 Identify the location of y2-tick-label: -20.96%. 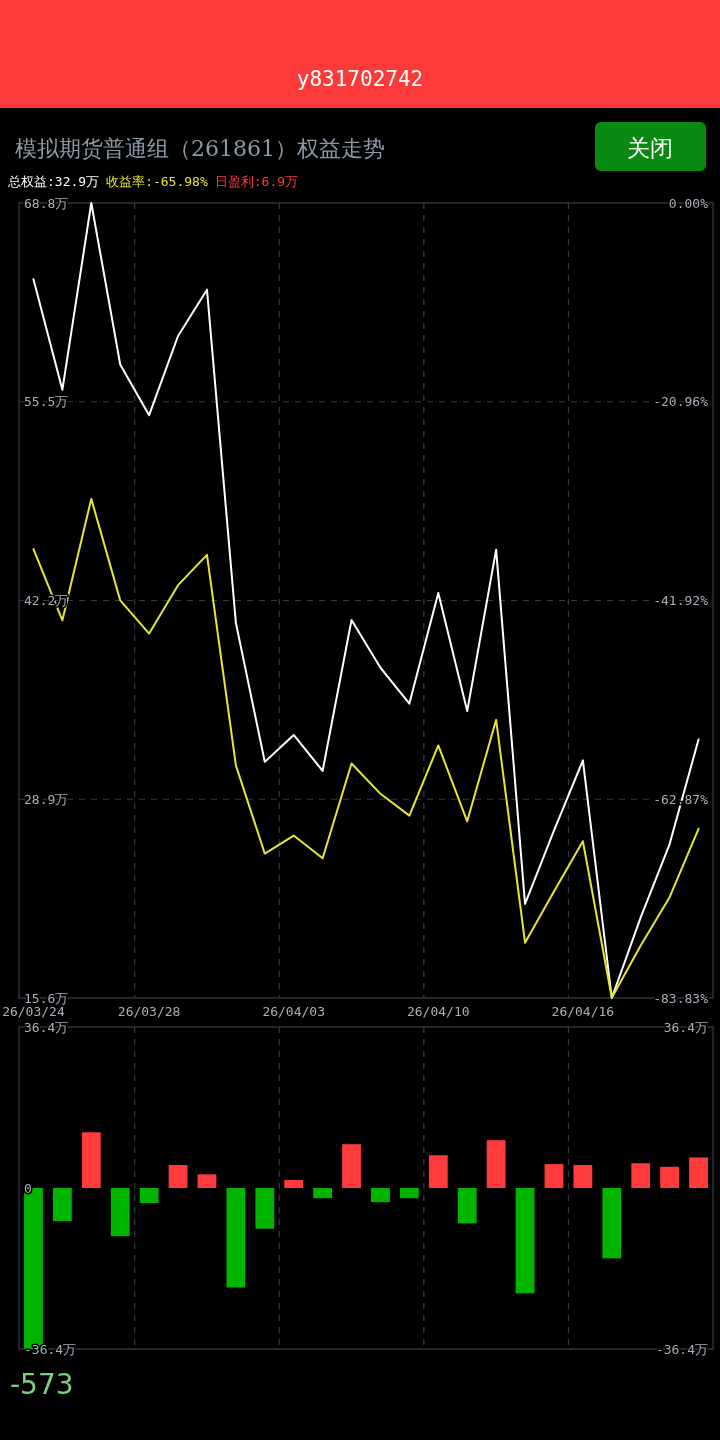
(681, 402).